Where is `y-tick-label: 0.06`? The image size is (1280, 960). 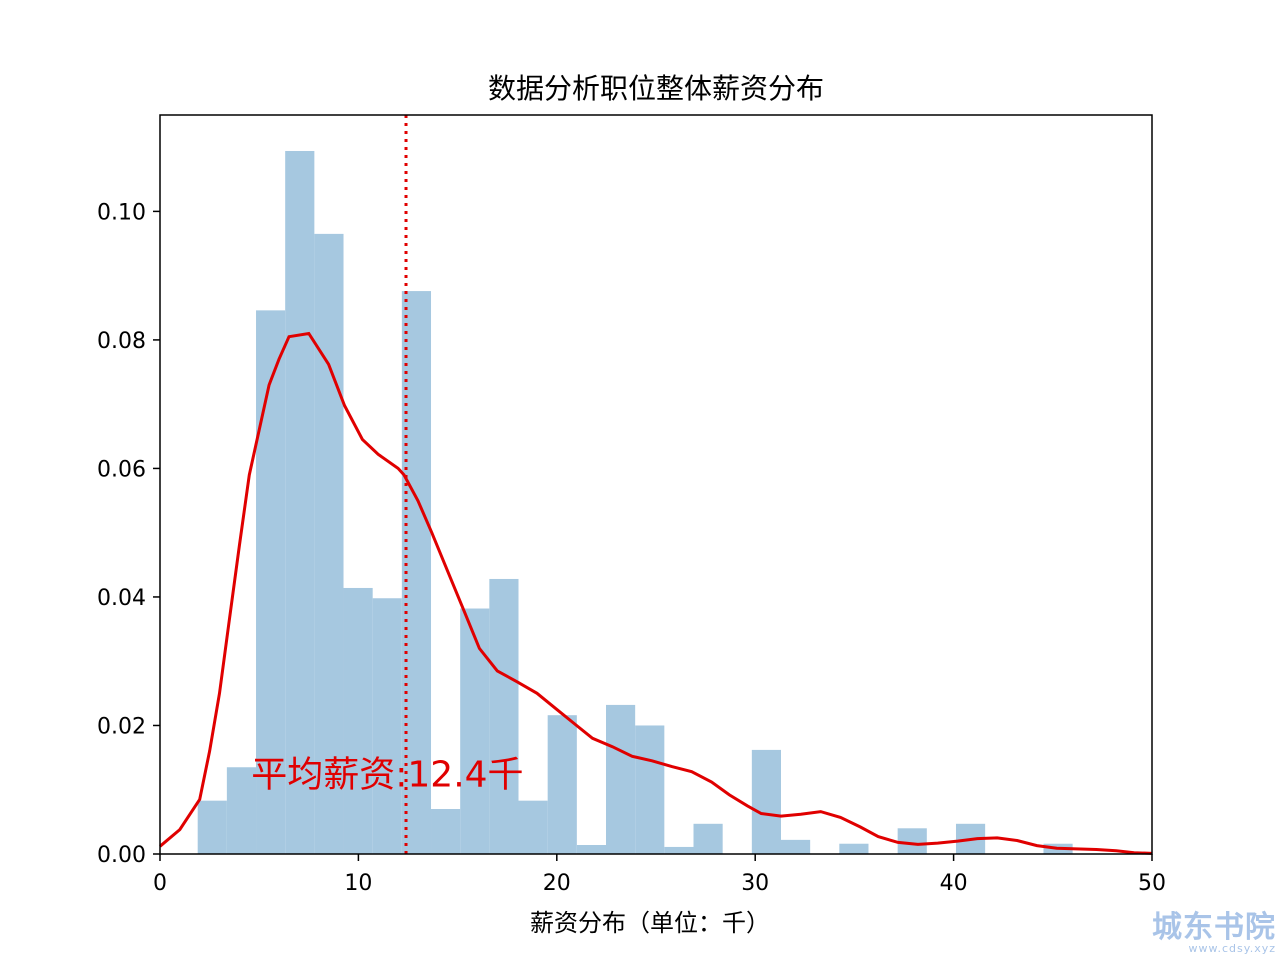
y-tick-label: 0.06 is located at coordinates (121, 469).